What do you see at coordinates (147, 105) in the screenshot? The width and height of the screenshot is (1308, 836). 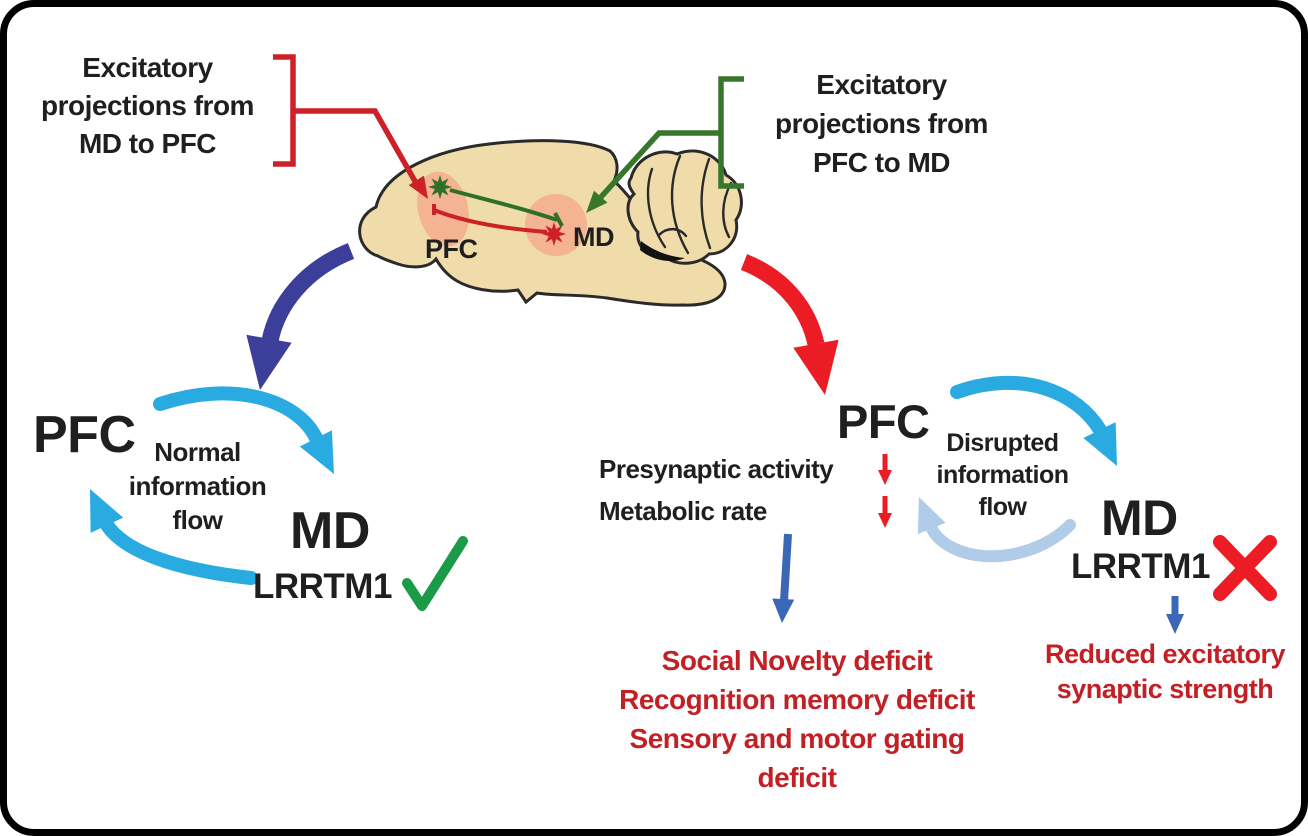 I see `caption-md-to-pfc: Excitatory projections from MD to PFC` at bounding box center [147, 105].